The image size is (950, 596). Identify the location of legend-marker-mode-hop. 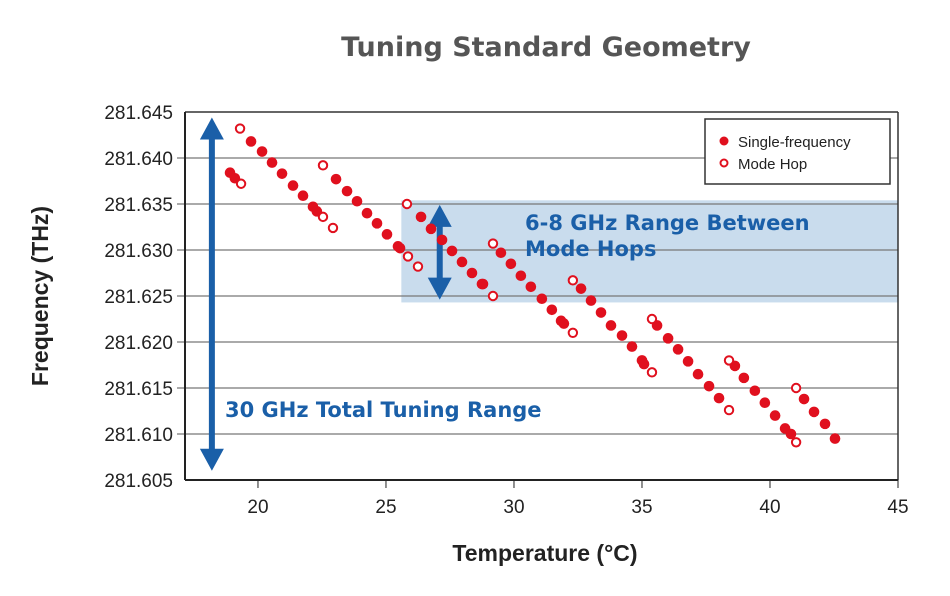
(724, 163).